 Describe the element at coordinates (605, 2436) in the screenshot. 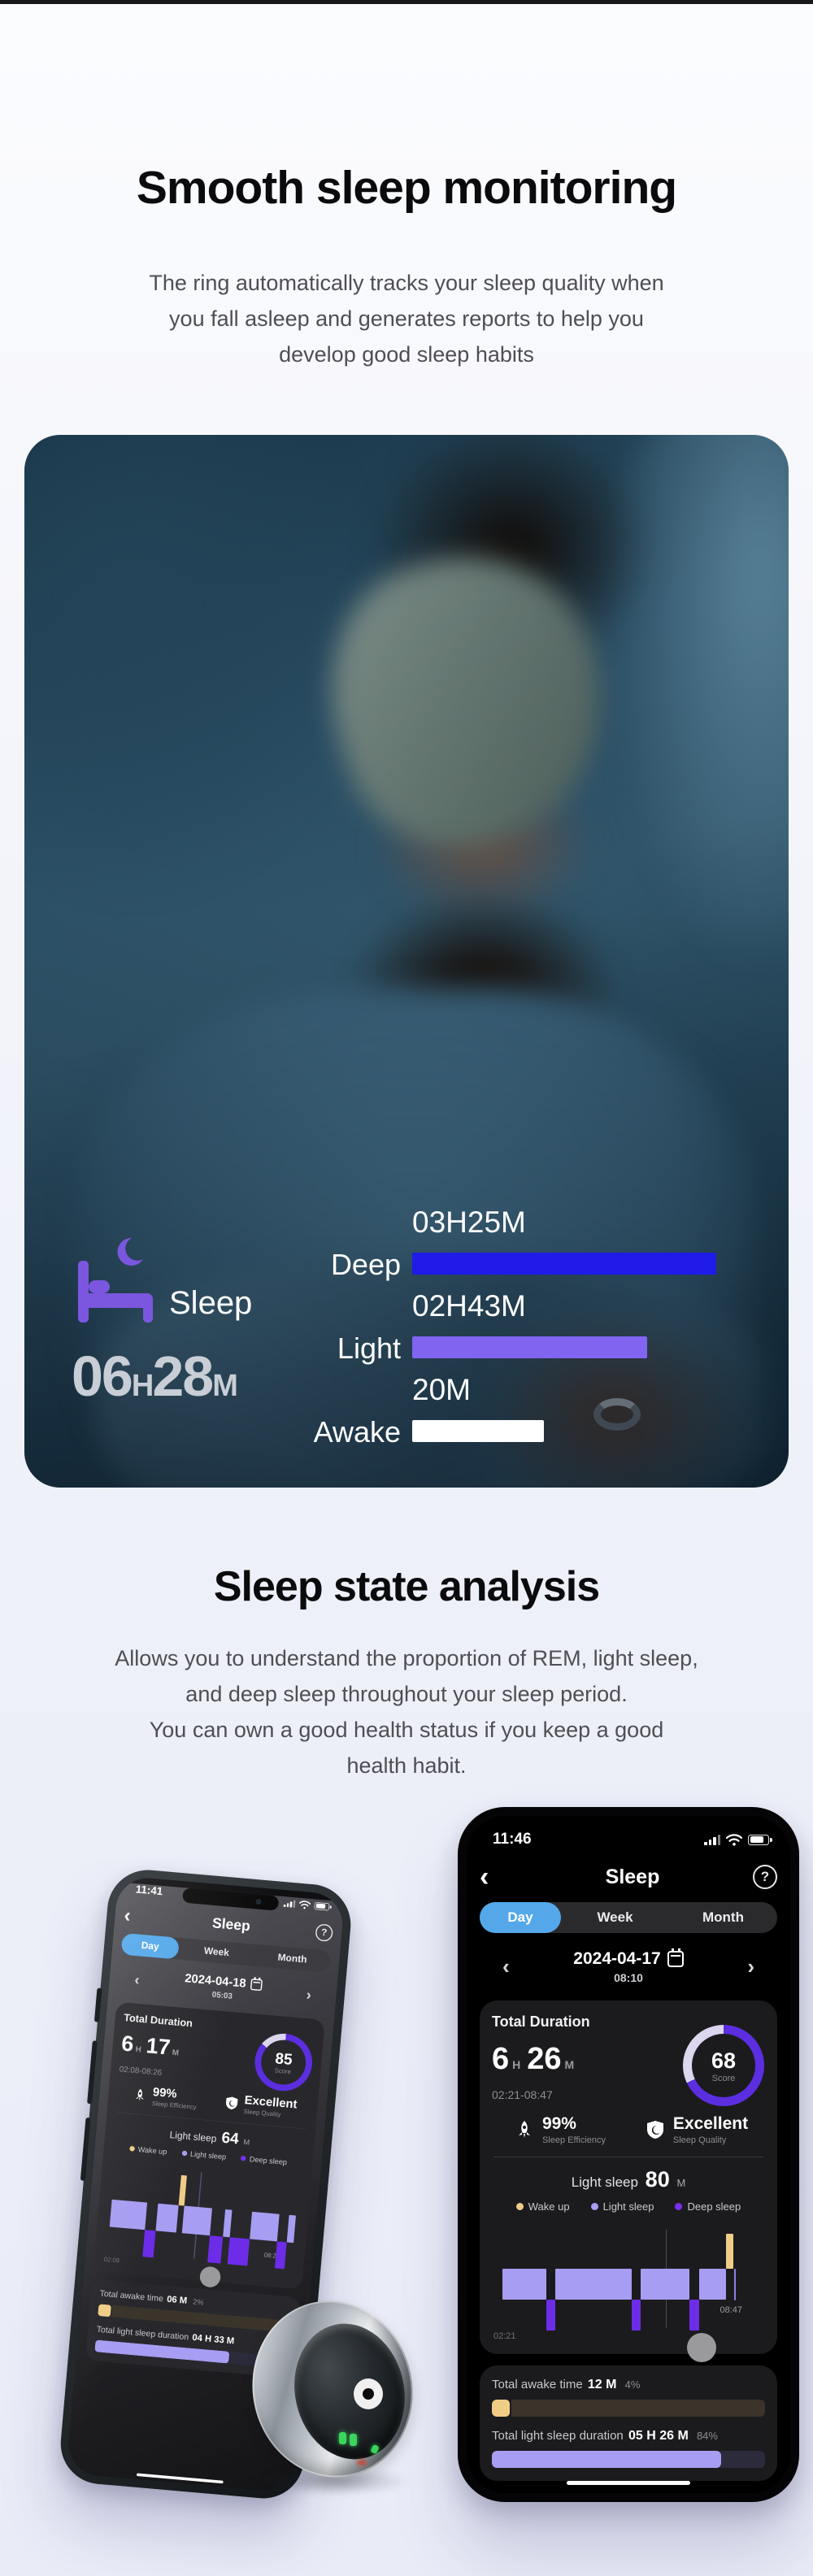

I see `light-total-row: Total light sleep duration 05 H 26 M 84%` at that location.